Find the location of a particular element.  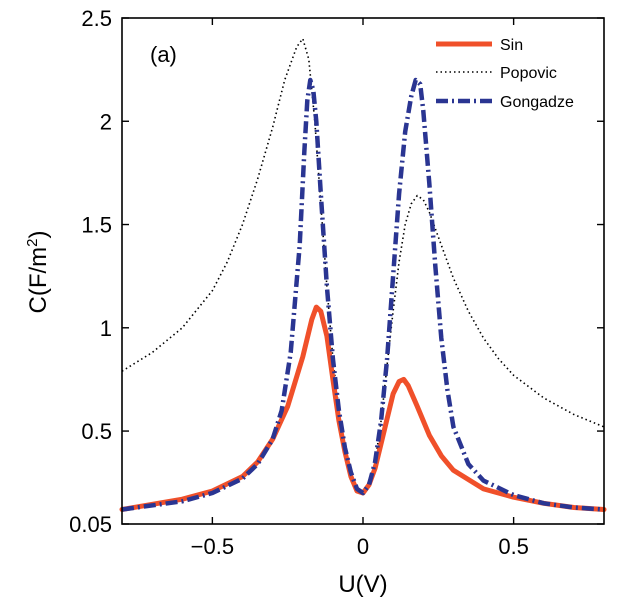

y-axis-label-main: C(F/m is located at coordinates (38, 280).